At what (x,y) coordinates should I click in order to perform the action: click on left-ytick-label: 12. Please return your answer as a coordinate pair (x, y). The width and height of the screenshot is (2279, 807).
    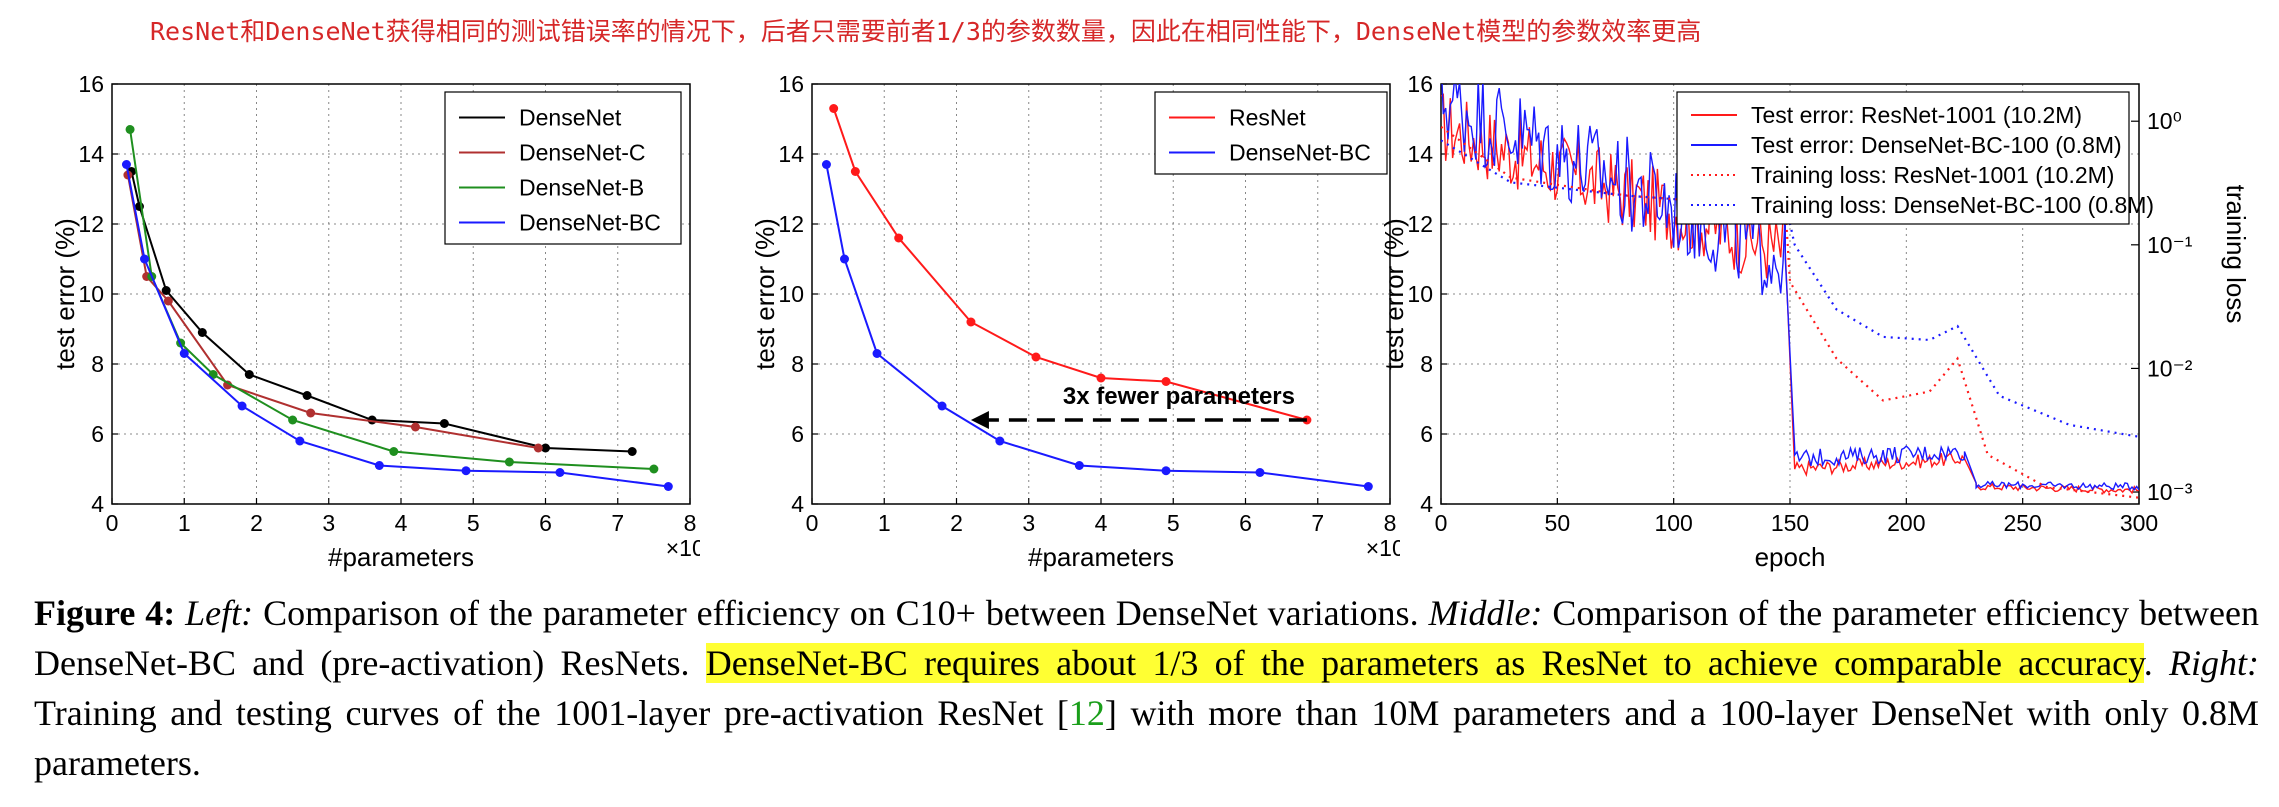
    Looking at the image, I should click on (91, 224).